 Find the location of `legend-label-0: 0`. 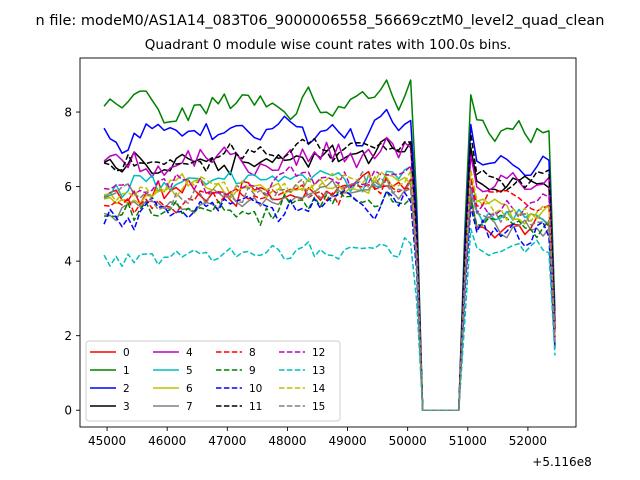

legend-label-0: 0 is located at coordinates (126, 353).